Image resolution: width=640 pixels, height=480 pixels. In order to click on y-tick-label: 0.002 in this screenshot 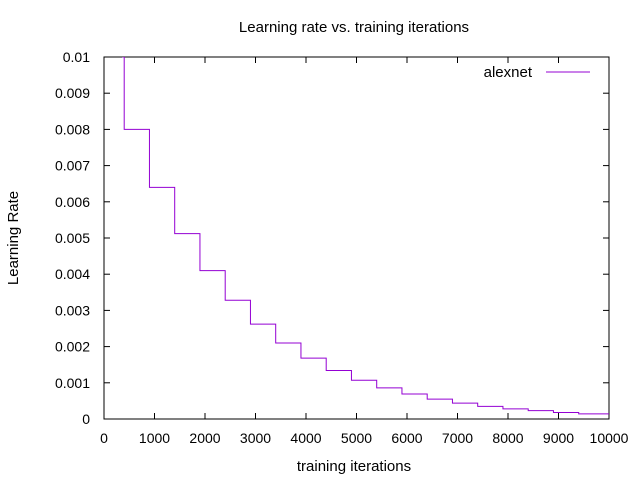, I will do `click(72, 347)`.